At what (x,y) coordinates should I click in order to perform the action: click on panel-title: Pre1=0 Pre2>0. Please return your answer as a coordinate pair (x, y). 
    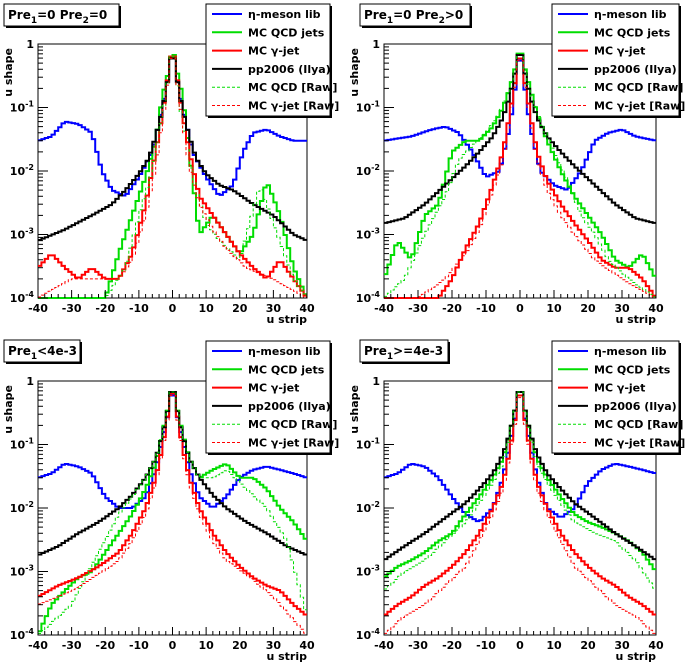
    Looking at the image, I should click on (413, 17).